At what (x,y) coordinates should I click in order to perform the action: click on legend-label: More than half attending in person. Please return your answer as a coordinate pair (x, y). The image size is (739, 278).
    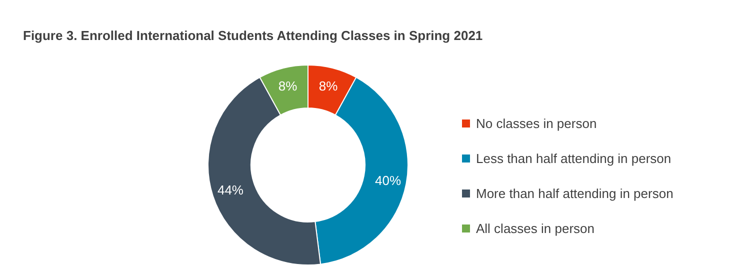
    Looking at the image, I should click on (575, 193).